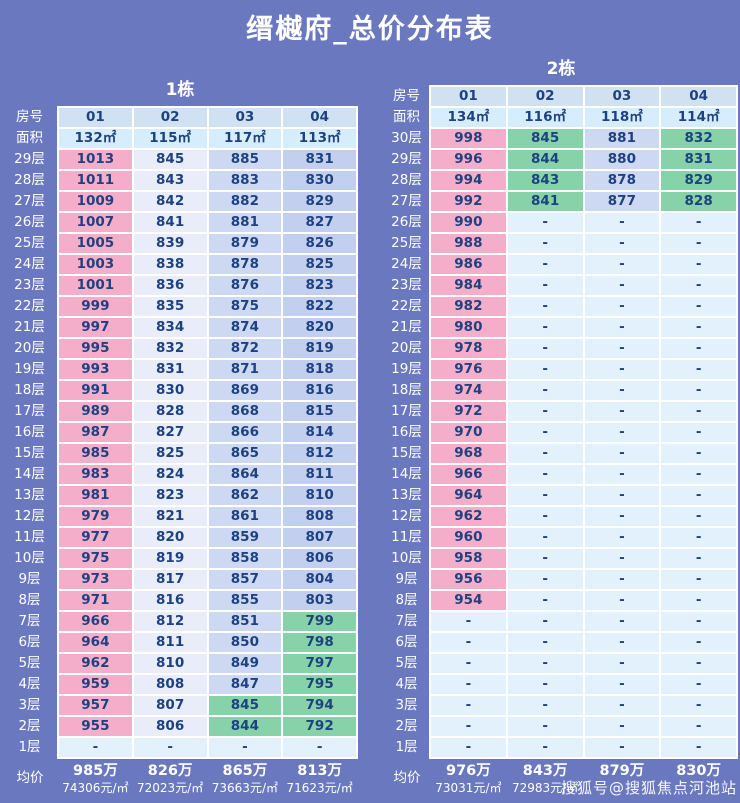 Image resolution: width=740 pixels, height=803 pixels. What do you see at coordinates (622, 138) in the screenshot?
I see `price-cell: 881` at bounding box center [622, 138].